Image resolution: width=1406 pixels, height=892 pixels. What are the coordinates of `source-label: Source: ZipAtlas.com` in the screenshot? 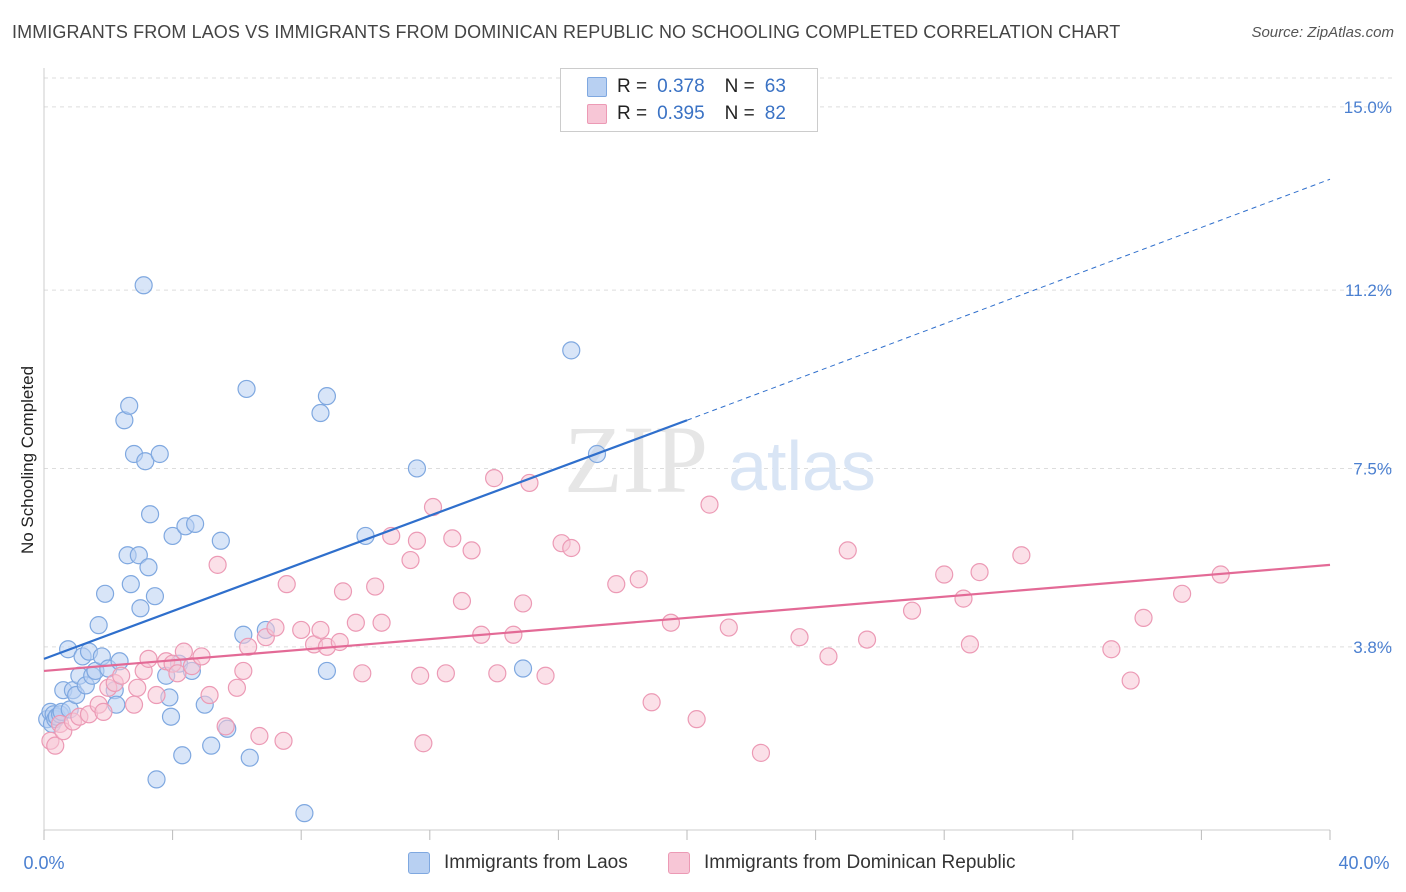 It's located at (1322, 32).